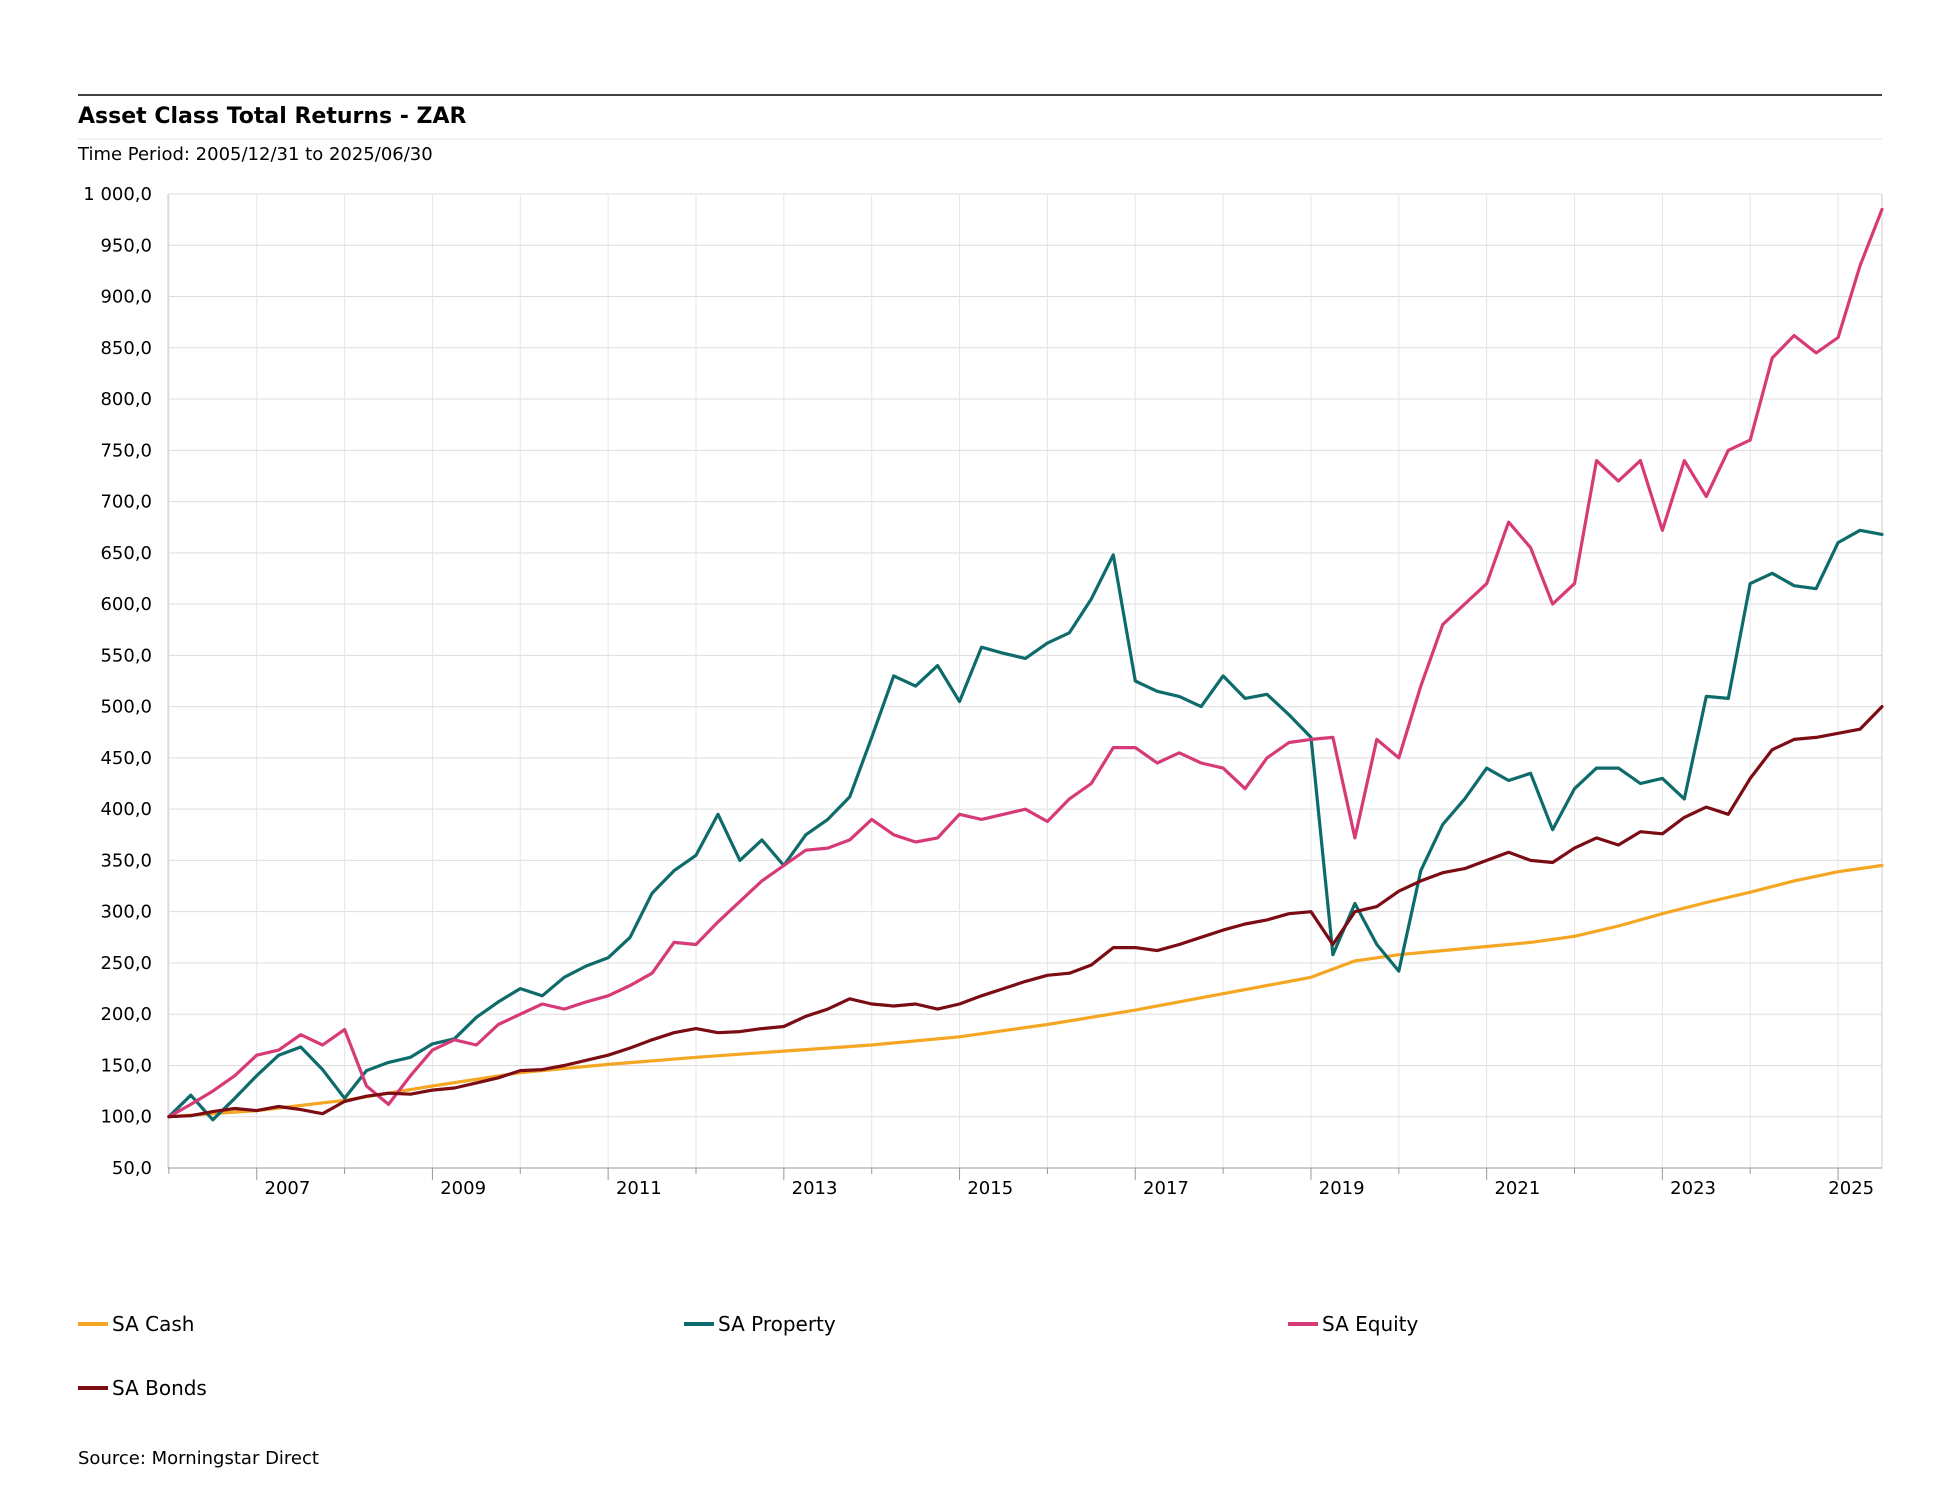 Image resolution: width=1942 pixels, height=1500 pixels. Describe the element at coordinates (1517, 1188) in the screenshot. I see `x-tick-label: 2021` at that location.